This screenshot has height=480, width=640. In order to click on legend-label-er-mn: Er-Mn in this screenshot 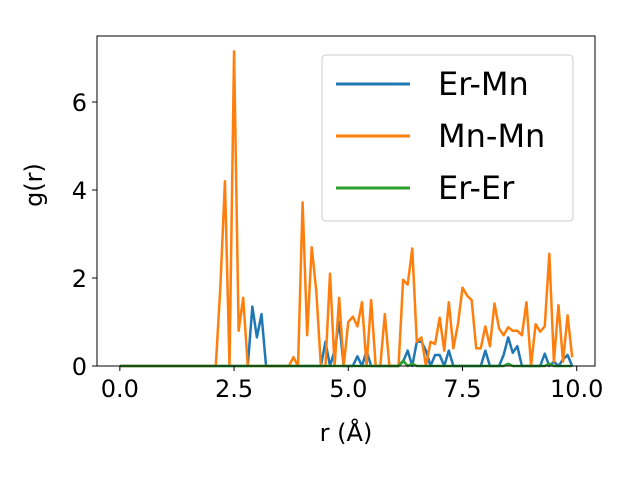, I will do `click(483, 84)`.